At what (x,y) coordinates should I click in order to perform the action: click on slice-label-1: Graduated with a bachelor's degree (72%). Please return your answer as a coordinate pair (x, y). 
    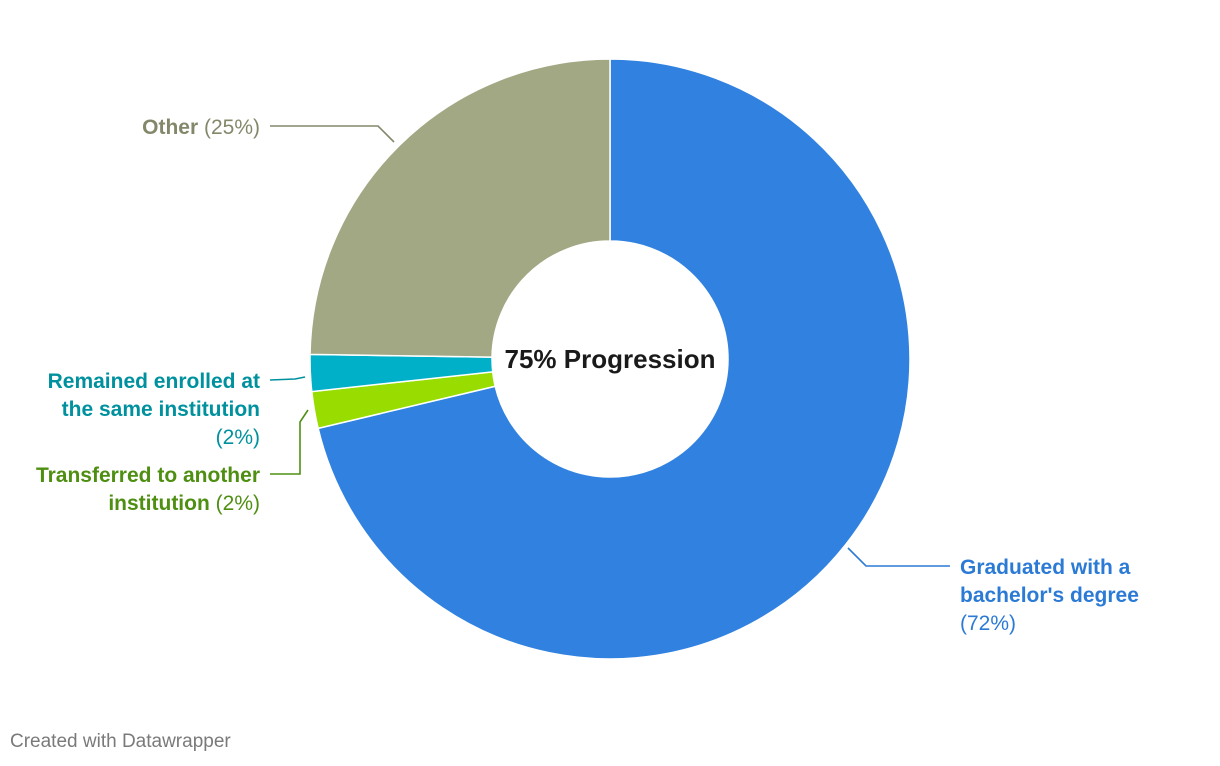
    Looking at the image, I should click on (1049, 595).